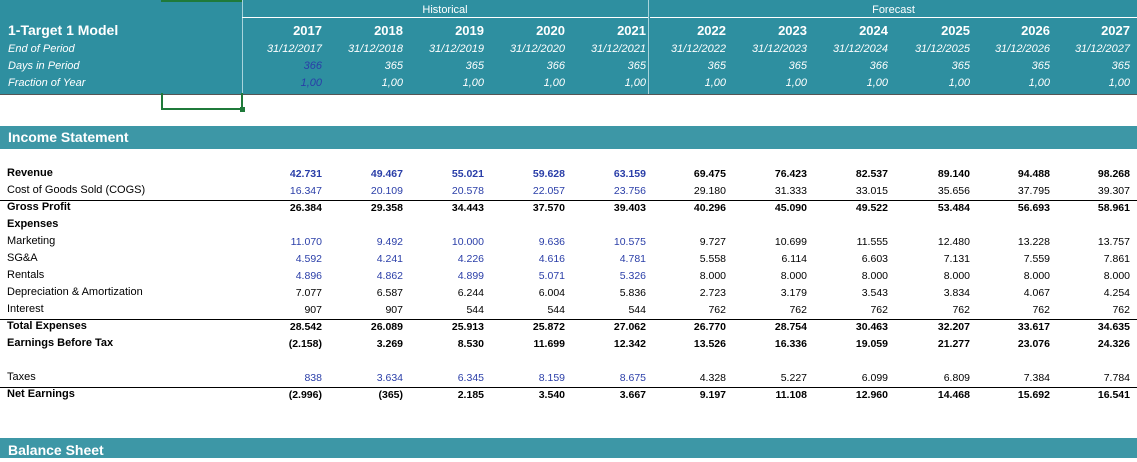  What do you see at coordinates (21, 377) in the screenshot?
I see `row-label-taxes: Taxes` at bounding box center [21, 377].